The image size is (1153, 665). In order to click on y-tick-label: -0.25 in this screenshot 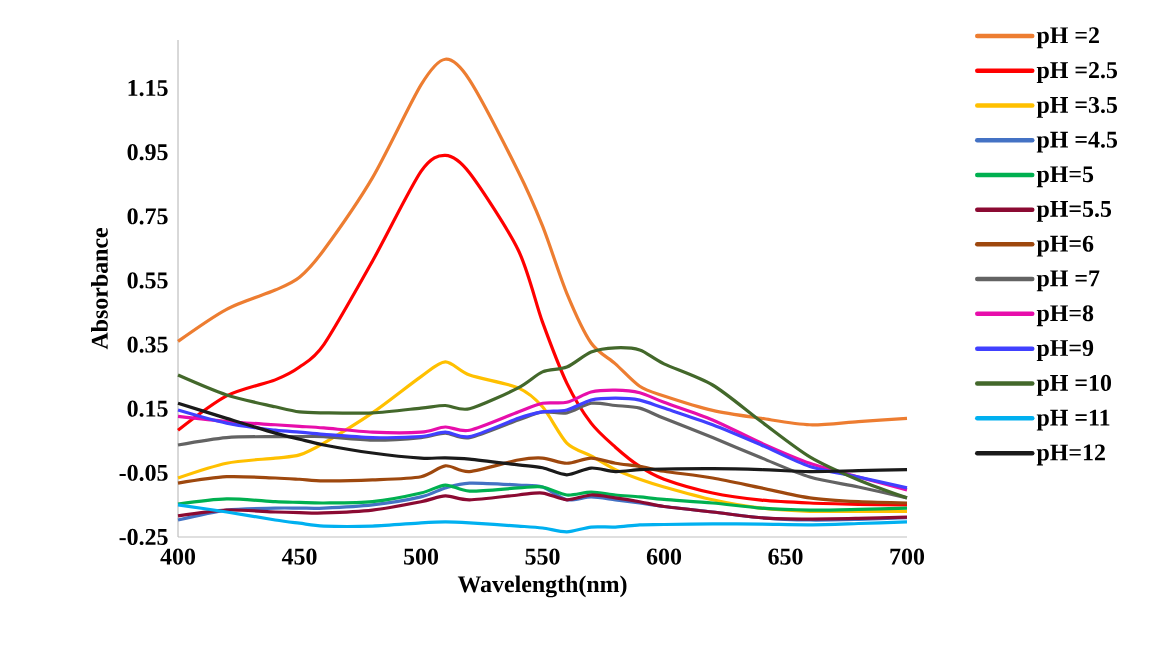, I will do `click(143, 537)`.